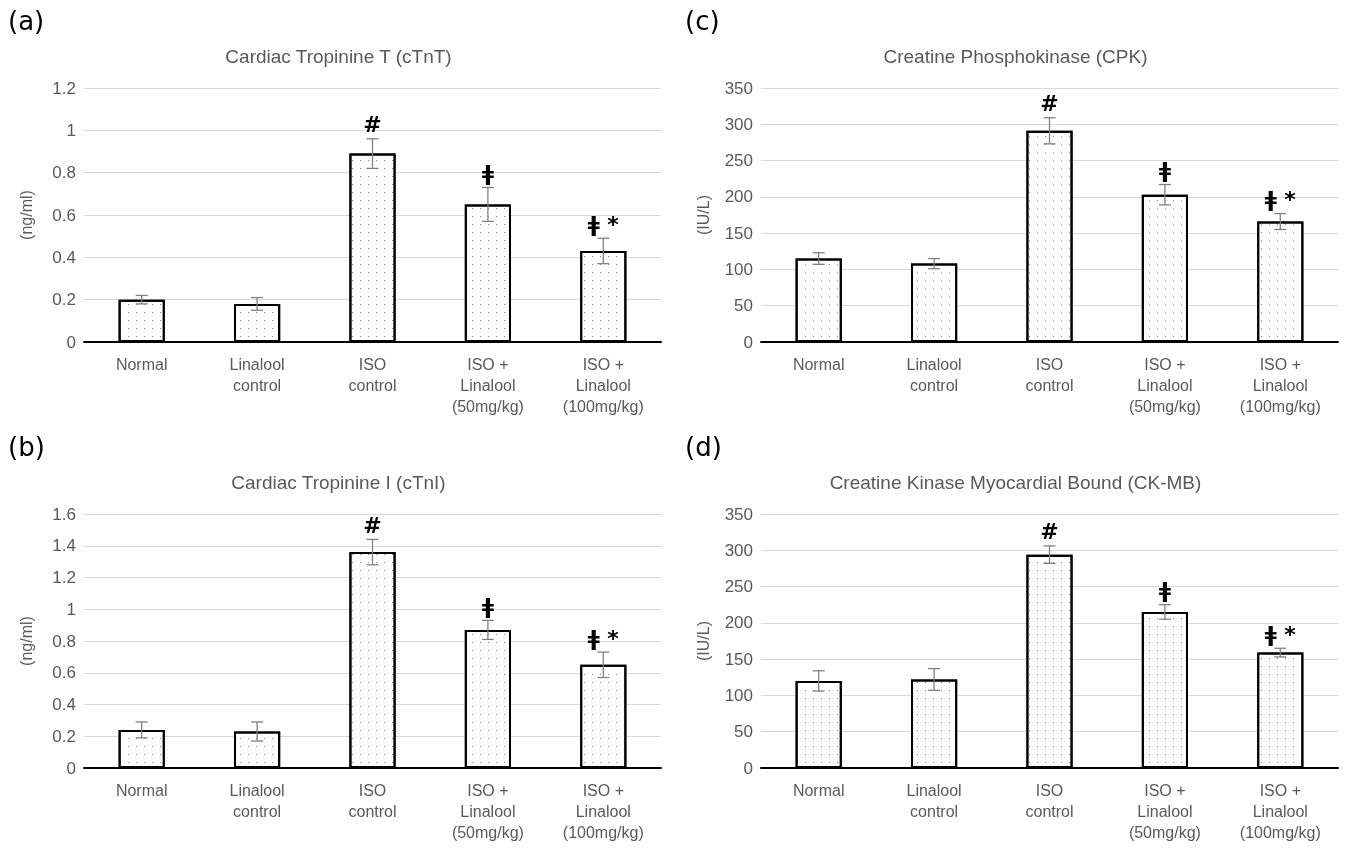 This screenshot has height=852, width=1354. What do you see at coordinates (64, 546) in the screenshot?
I see `y-tick-label: 1.4` at bounding box center [64, 546].